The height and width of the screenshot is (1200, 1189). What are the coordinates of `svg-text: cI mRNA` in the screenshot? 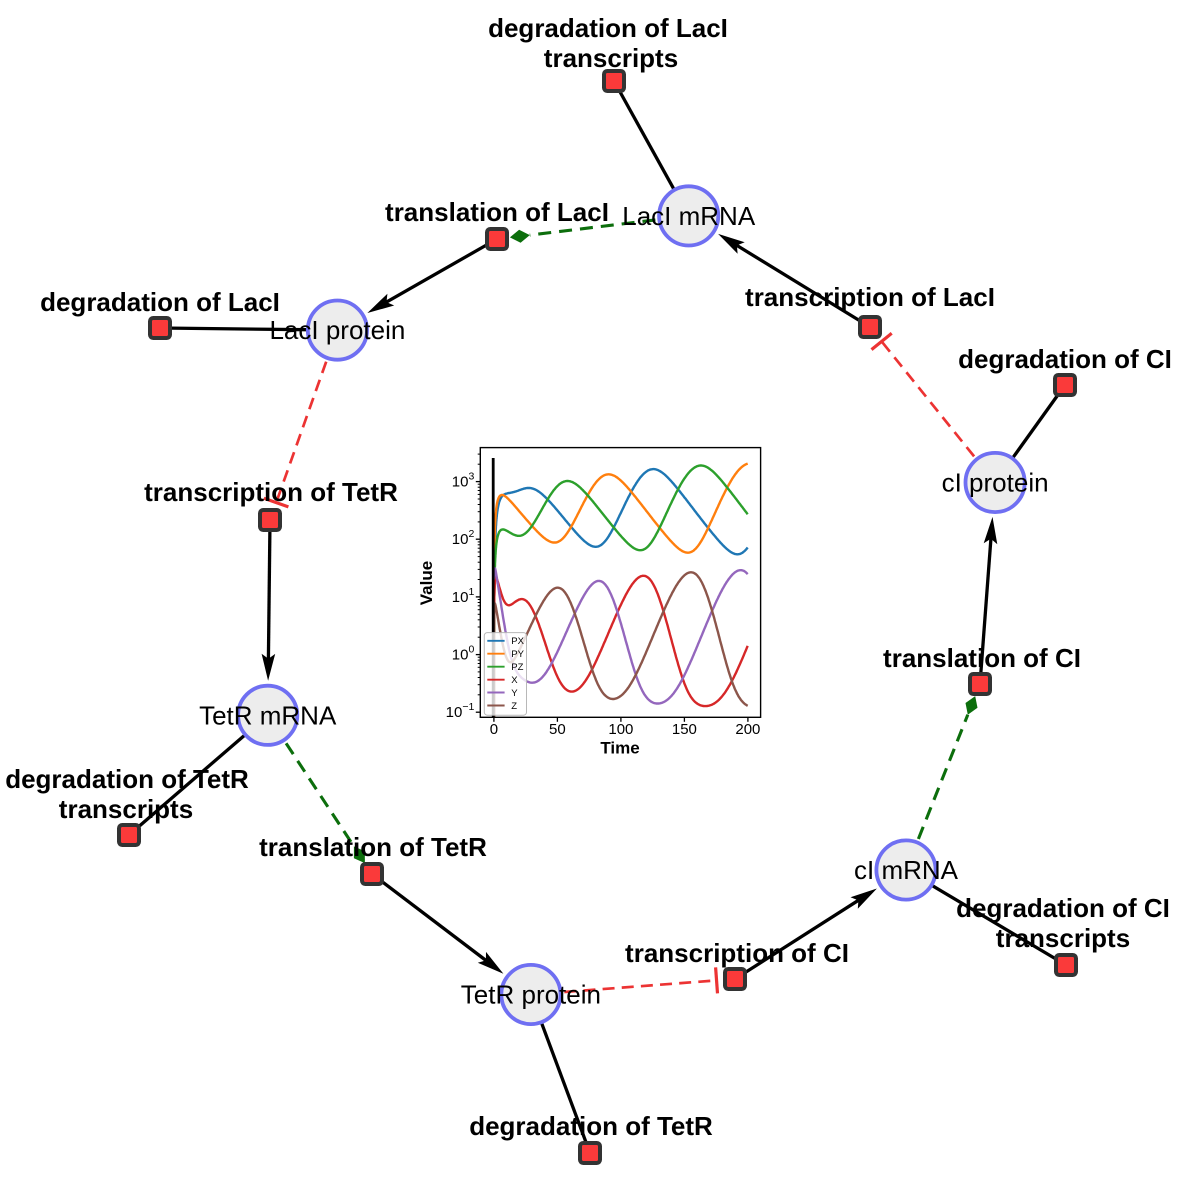 It's located at (906, 870).